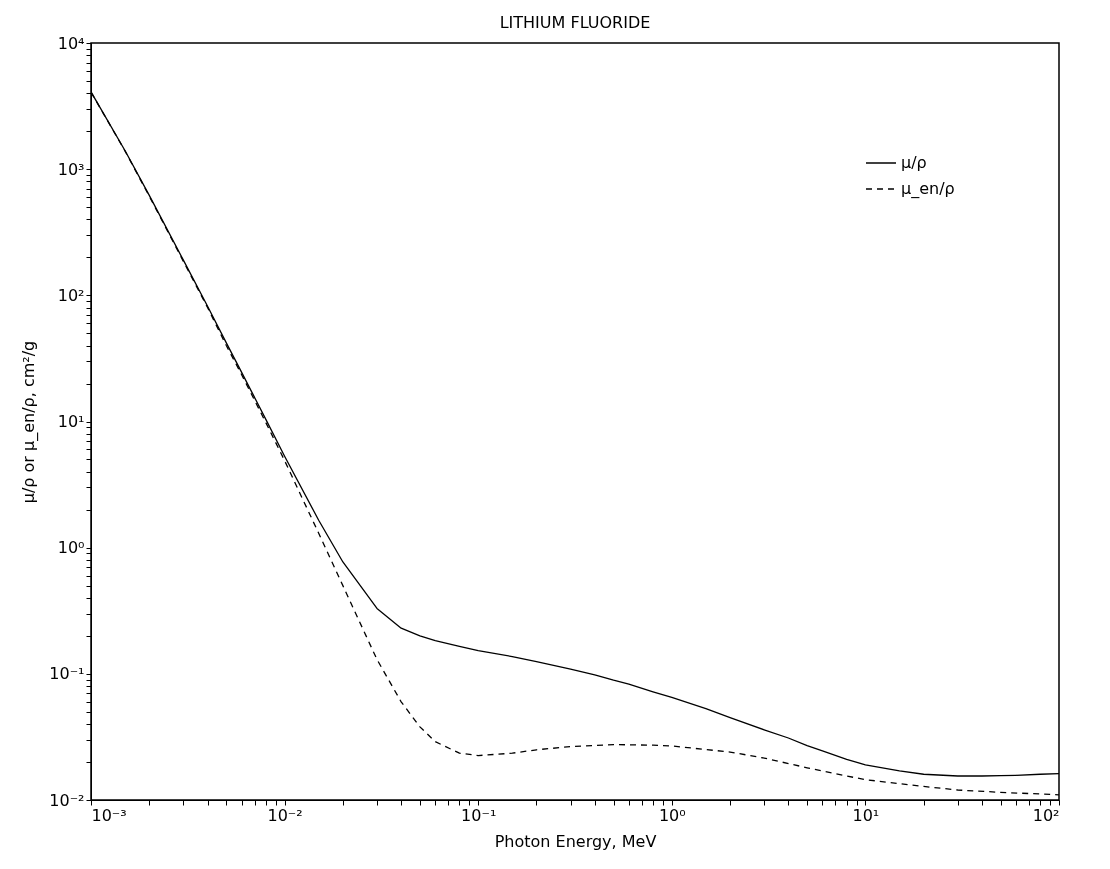 The width and height of the screenshot is (1110, 869). What do you see at coordinates (71, 548) in the screenshot?
I see `y-tick-label: 10⁰` at bounding box center [71, 548].